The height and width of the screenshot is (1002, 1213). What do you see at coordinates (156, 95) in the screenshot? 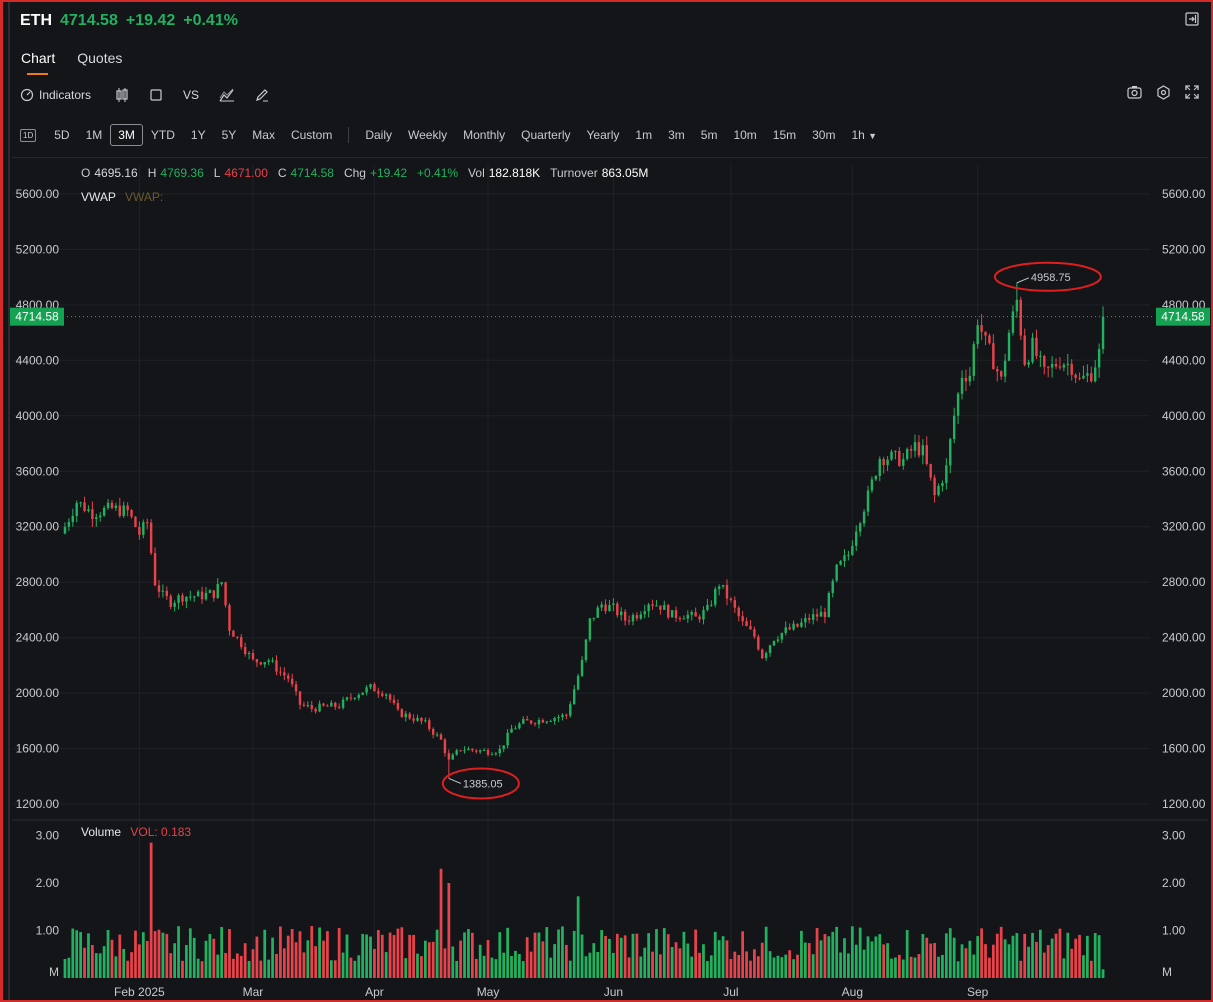
I see `square-icon` at bounding box center [156, 95].